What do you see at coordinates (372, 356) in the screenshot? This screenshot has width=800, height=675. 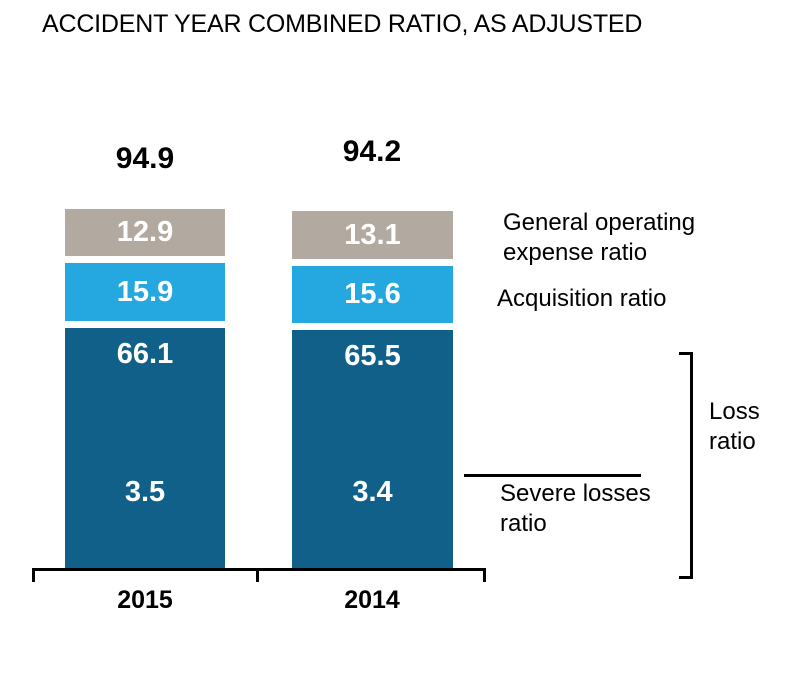 I see `segment-value-loss-2014: 65.5` at bounding box center [372, 356].